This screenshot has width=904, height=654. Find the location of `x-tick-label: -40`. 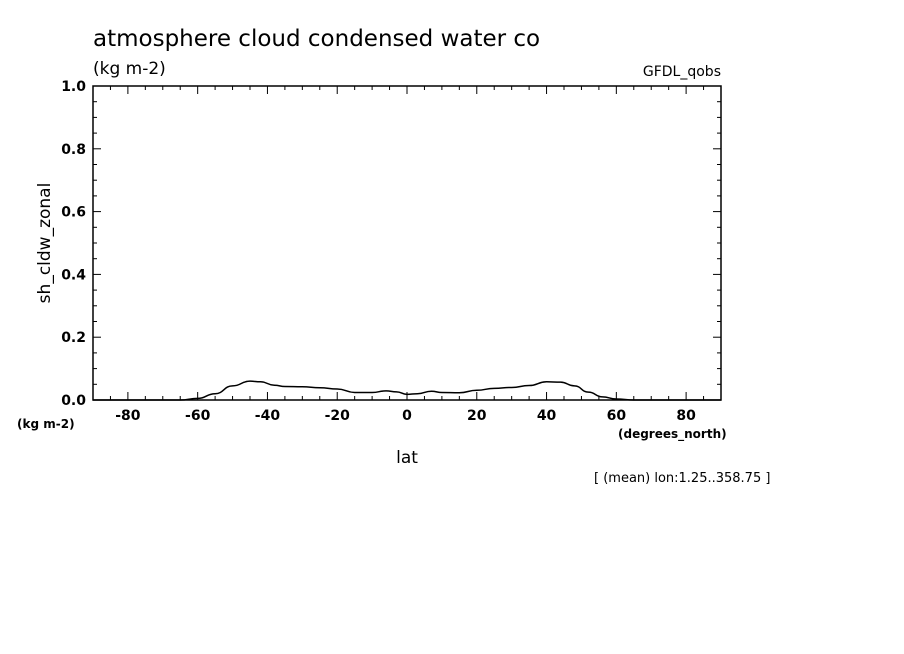

x-tick-label: -40 is located at coordinates (268, 416).